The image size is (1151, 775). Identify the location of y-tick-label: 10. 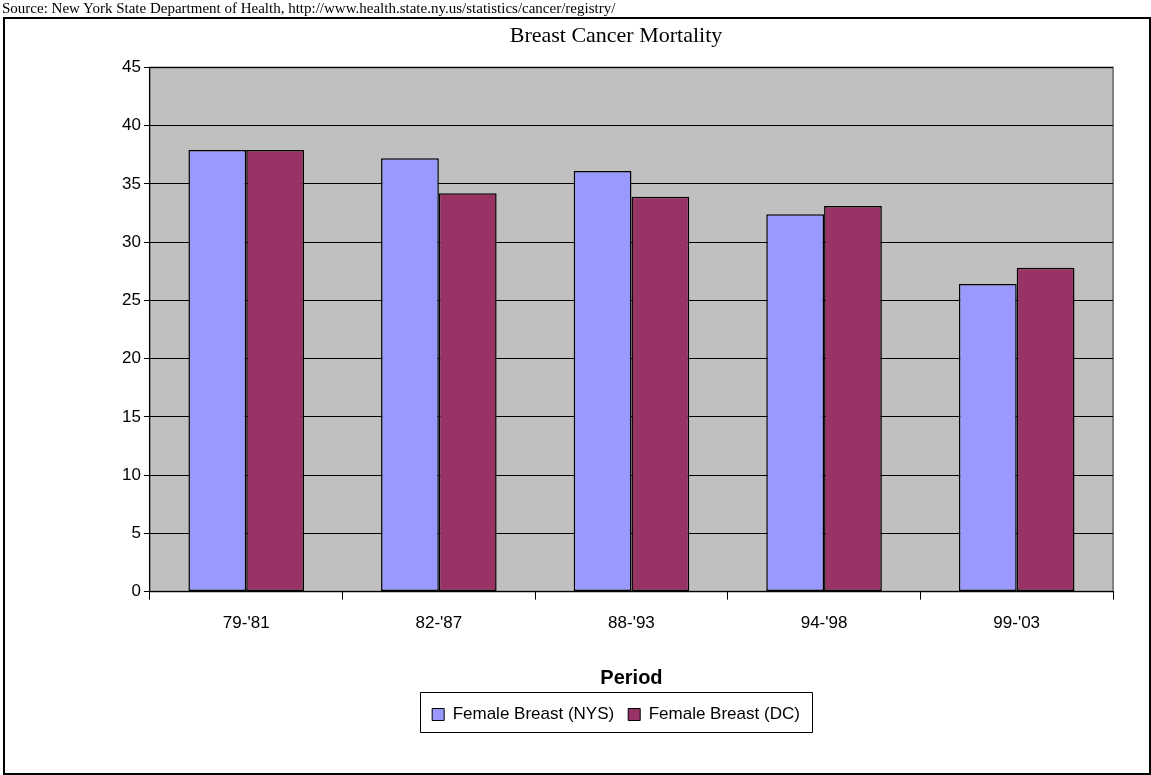
(131, 474).